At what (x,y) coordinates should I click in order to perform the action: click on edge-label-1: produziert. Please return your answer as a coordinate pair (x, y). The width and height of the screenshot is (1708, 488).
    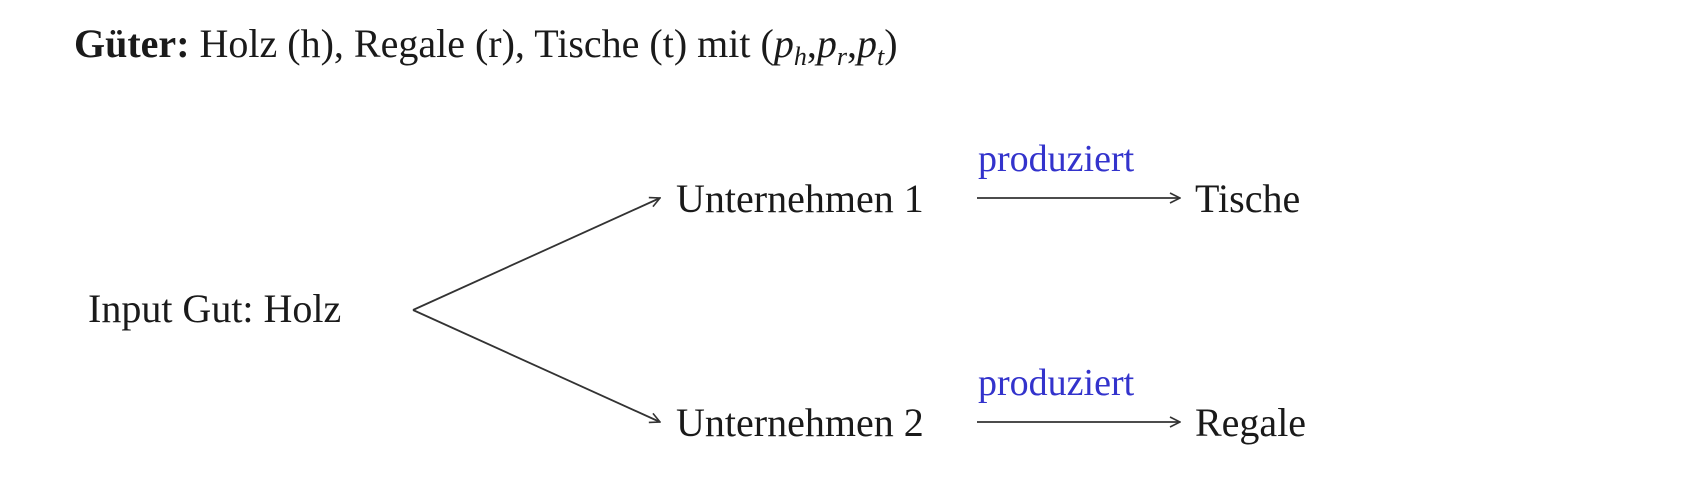
    Looking at the image, I should click on (1056, 159).